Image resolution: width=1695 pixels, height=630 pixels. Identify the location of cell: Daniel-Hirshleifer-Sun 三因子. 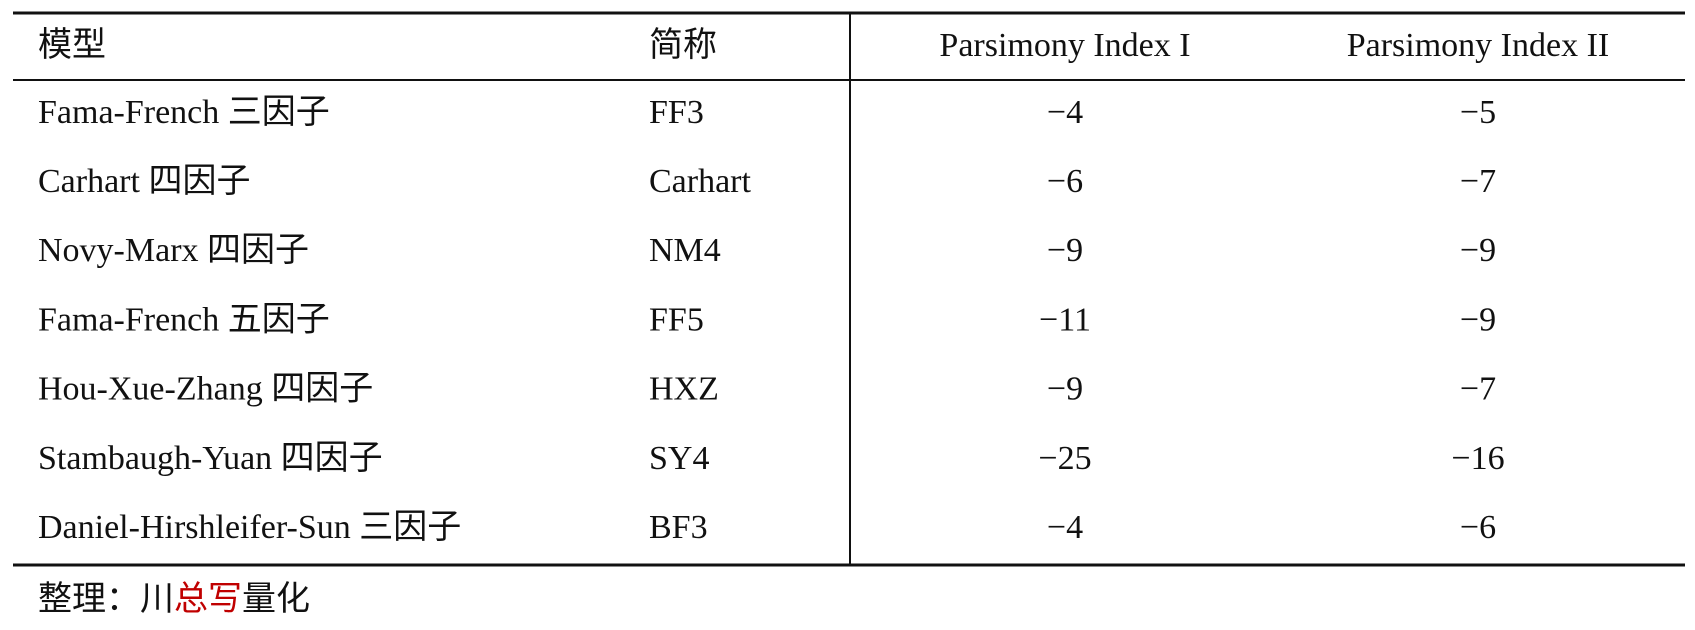
(249, 527).